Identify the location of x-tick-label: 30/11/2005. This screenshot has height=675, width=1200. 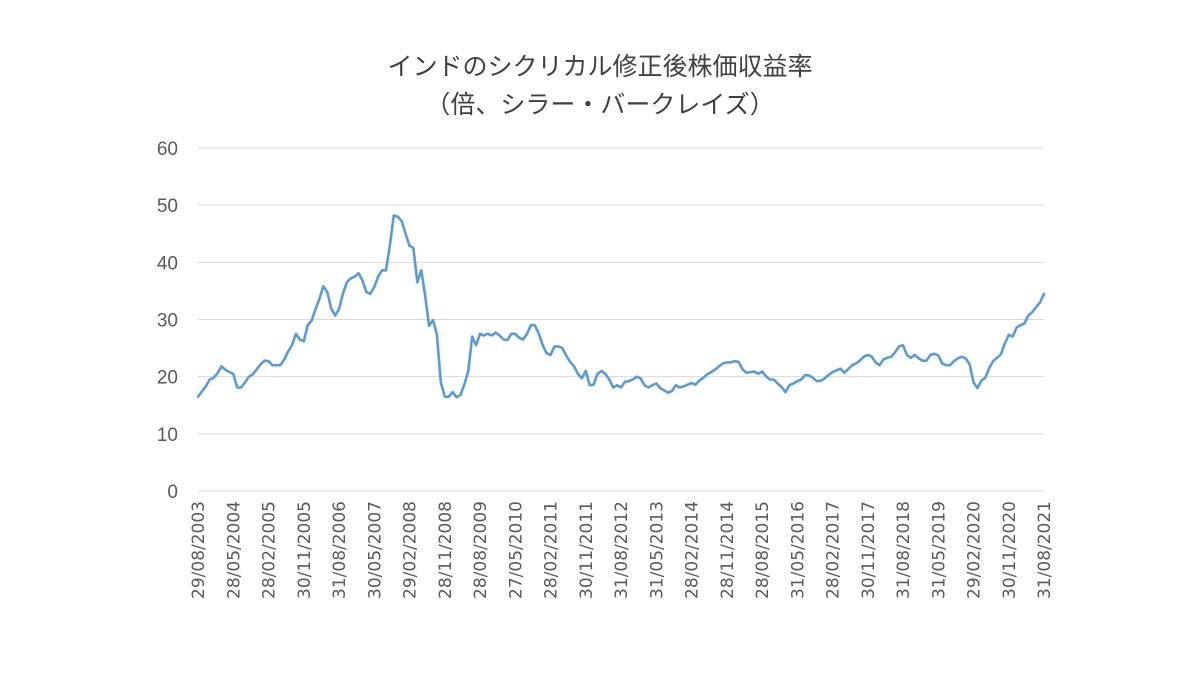
(305, 550).